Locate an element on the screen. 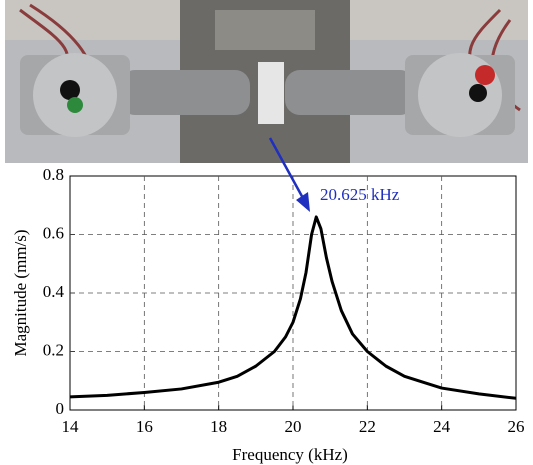 The image size is (533, 465). x-tick-label: 20 is located at coordinates (293, 426).